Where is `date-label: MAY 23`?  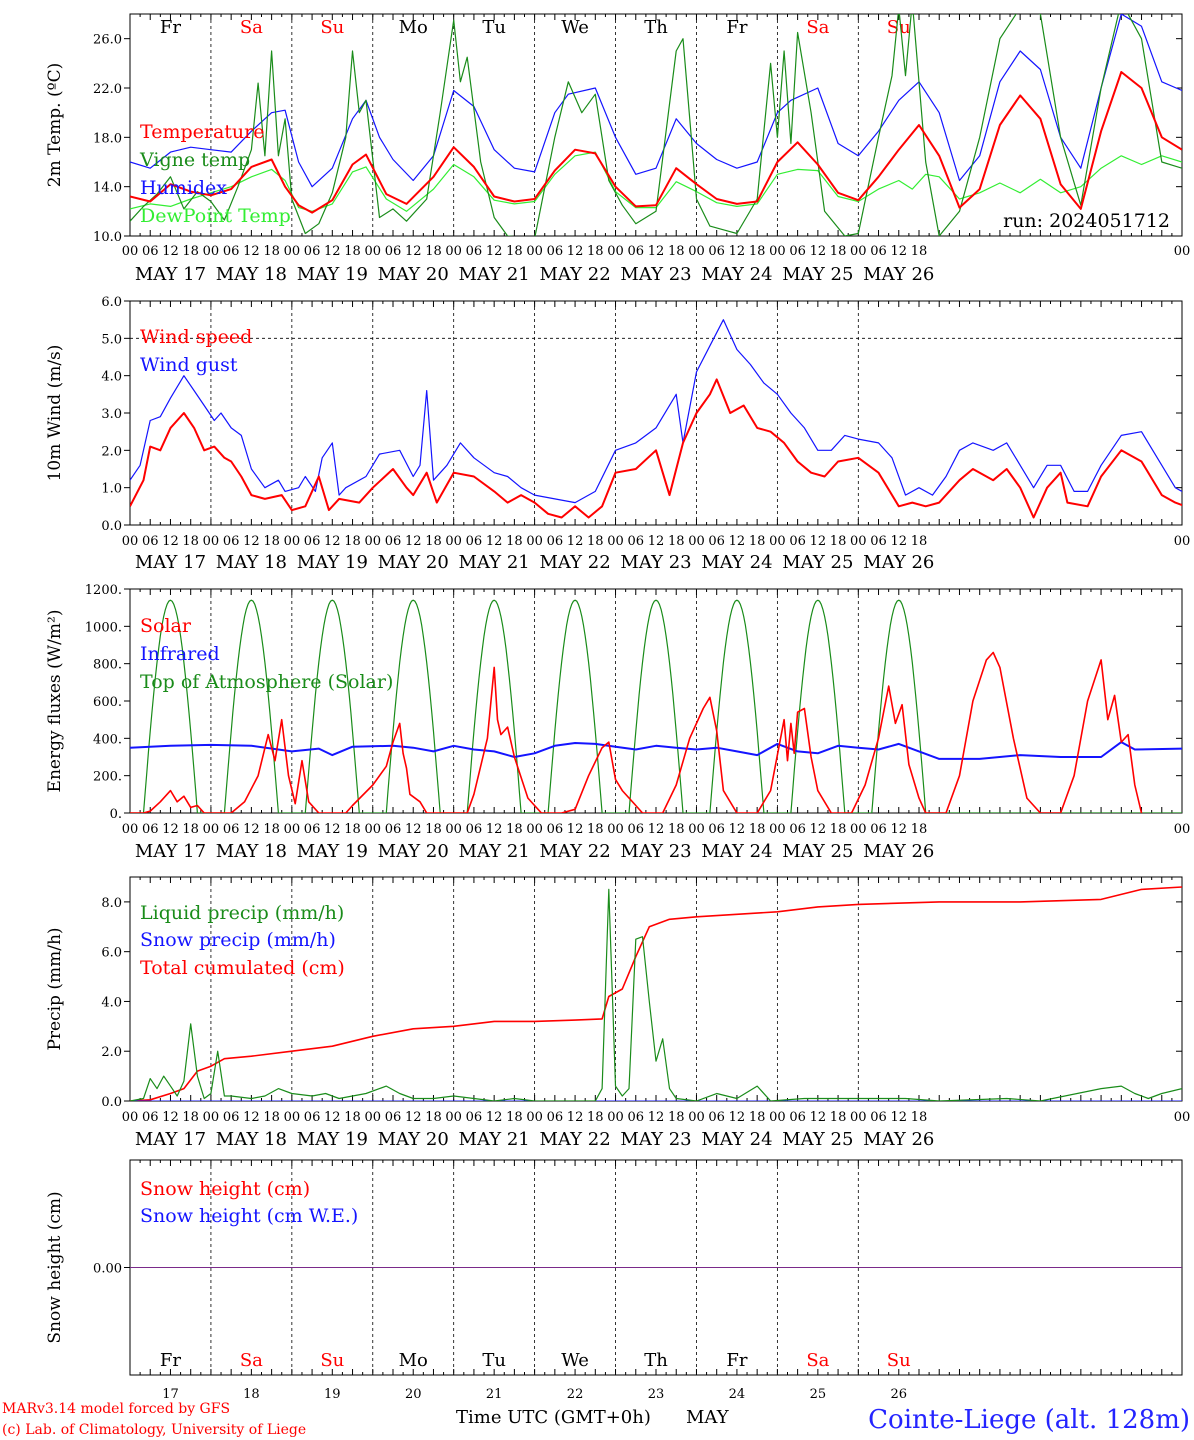
date-label: MAY 23 is located at coordinates (655, 274).